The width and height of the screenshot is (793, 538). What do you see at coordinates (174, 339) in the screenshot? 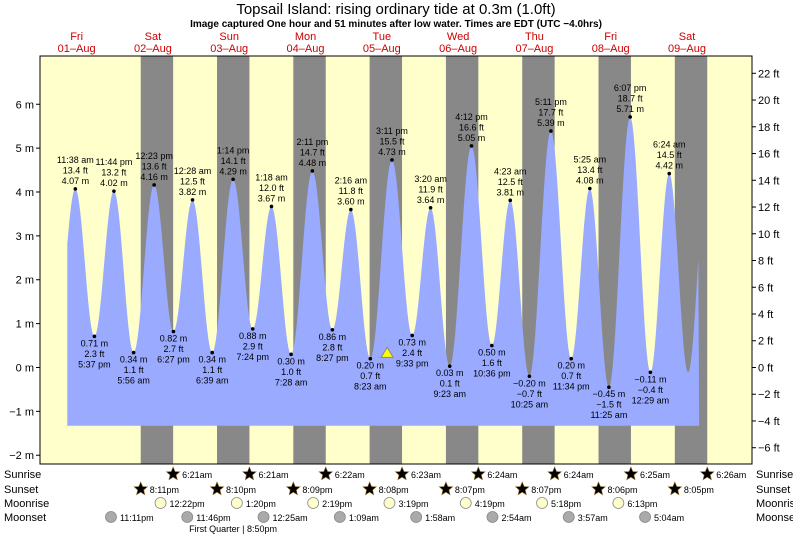
I see `tide-label: 0.82 m` at bounding box center [174, 339].